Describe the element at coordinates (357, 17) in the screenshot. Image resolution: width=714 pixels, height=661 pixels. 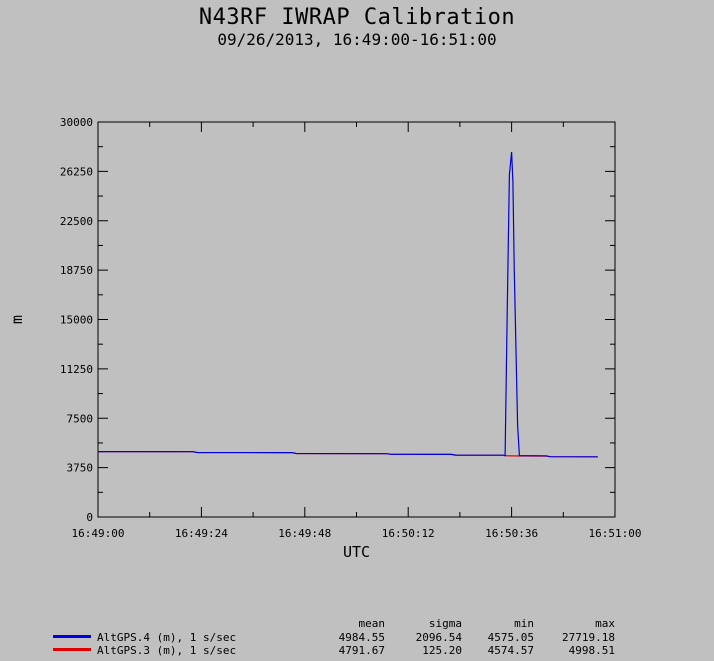
I see `chart-title: N43RF IWRAP Calibration` at that location.